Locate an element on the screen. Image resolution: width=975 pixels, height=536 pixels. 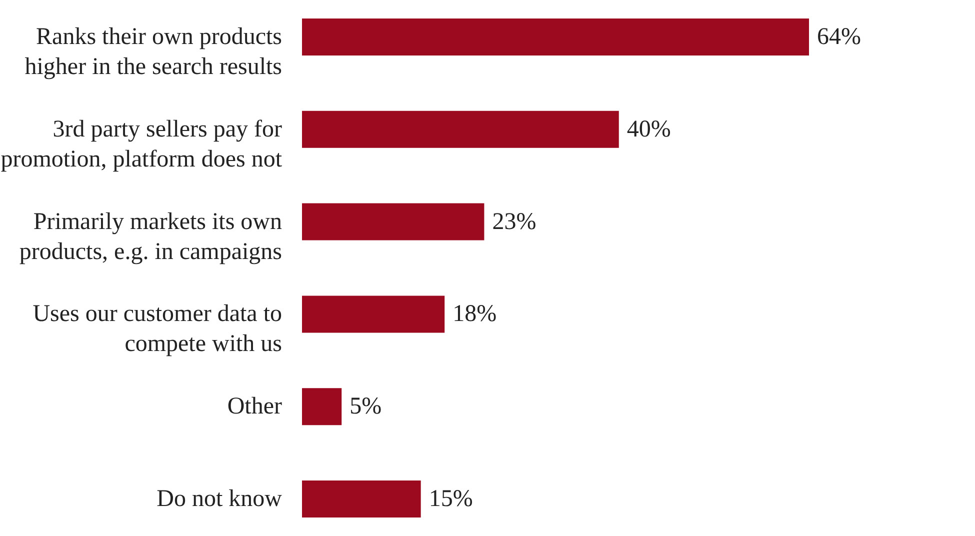
data-label: 15% is located at coordinates (450, 499).